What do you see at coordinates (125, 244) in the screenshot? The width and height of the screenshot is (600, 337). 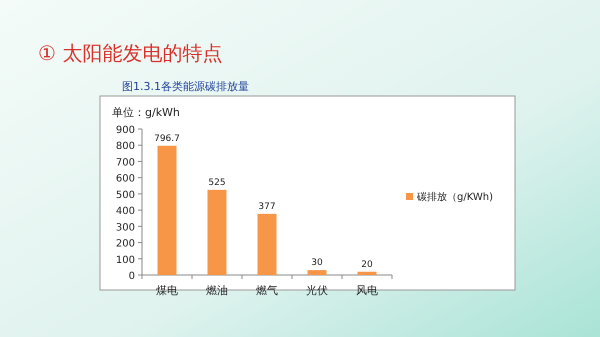 I see `y-tick-label: 200` at bounding box center [125, 244].